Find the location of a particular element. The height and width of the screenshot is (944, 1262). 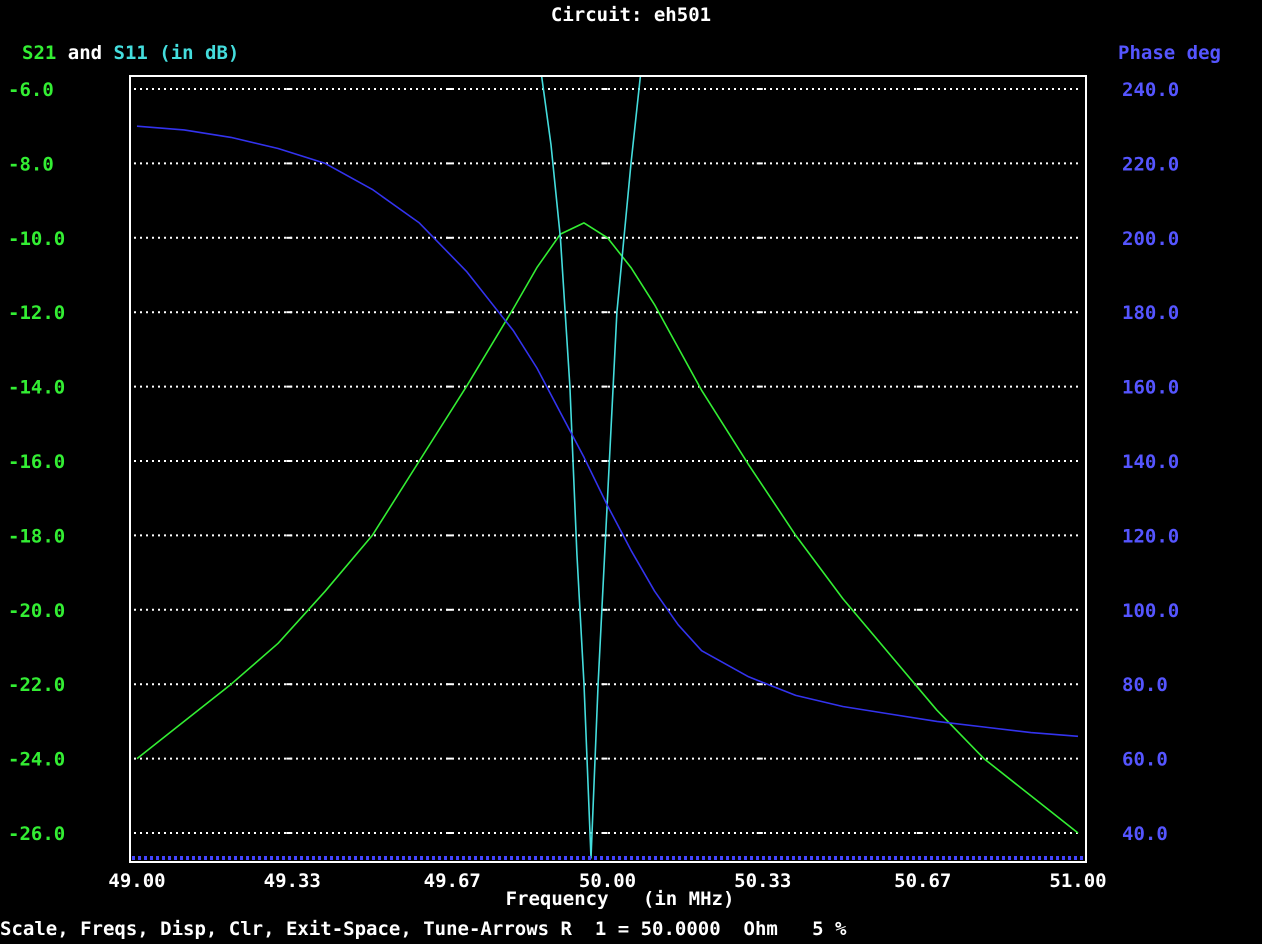

x-tick-label: 49.00 is located at coordinates (136, 881).